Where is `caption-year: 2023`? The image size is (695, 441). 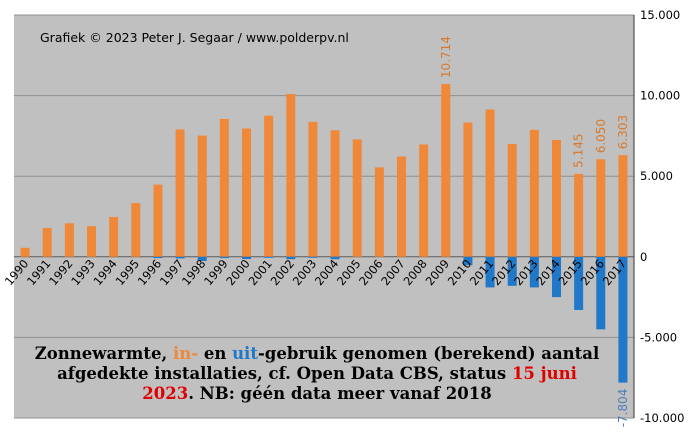 caption-year: 2023 is located at coordinates (165, 393).